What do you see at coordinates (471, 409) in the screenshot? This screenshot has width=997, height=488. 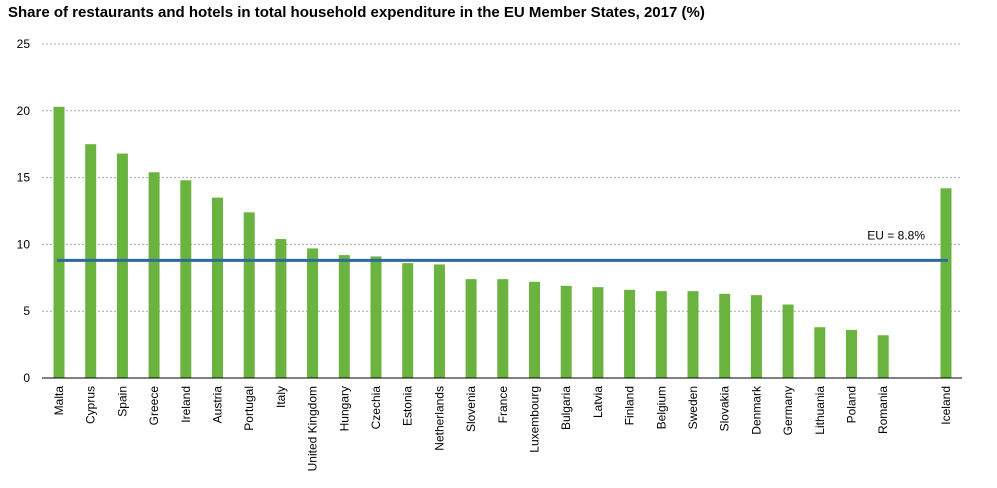 I see `x-tick-label-slovenia: Slovenia` at bounding box center [471, 409].